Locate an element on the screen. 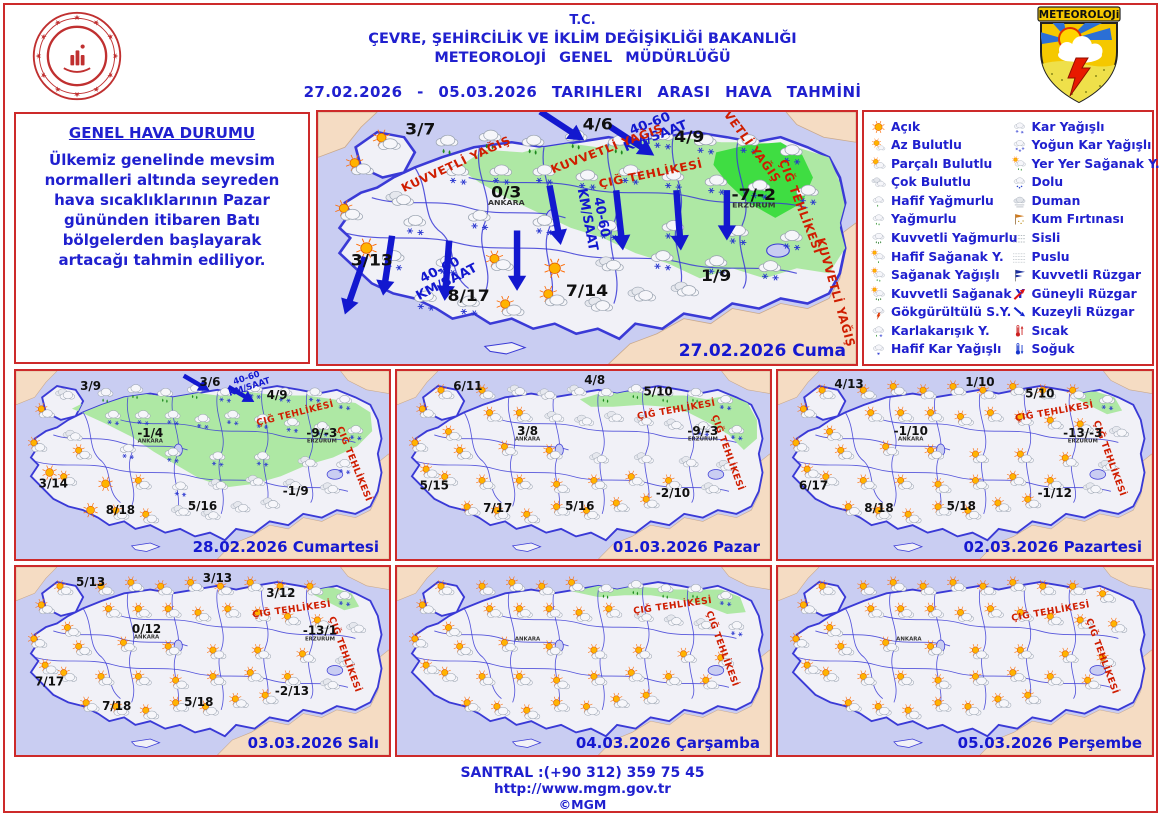 The height and width of the screenshot is (820, 1165). sag3-icon is located at coordinates (878, 293).